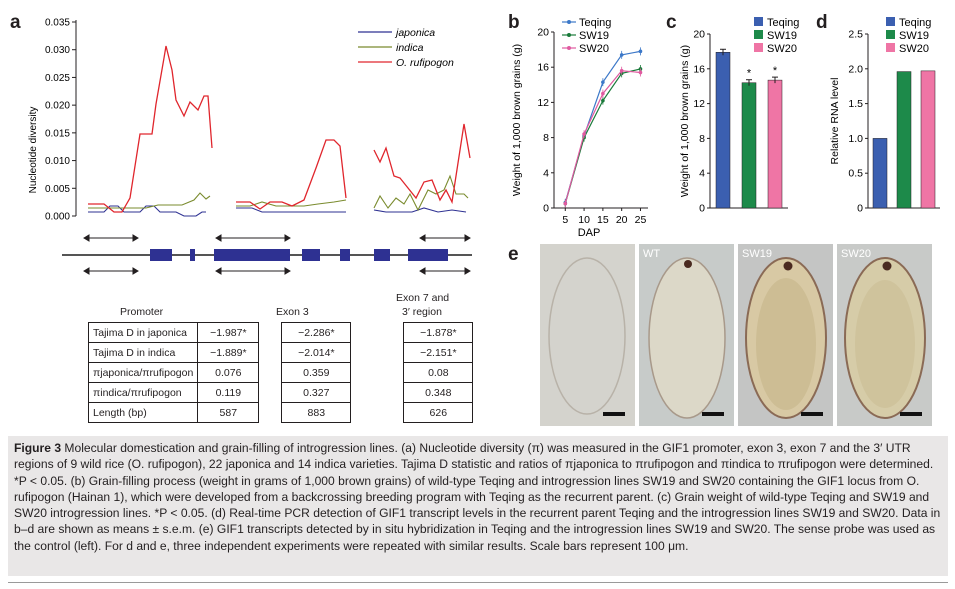 The height and width of the screenshot is (589, 955). I want to click on exon3-value: 0.327, so click(316, 392).